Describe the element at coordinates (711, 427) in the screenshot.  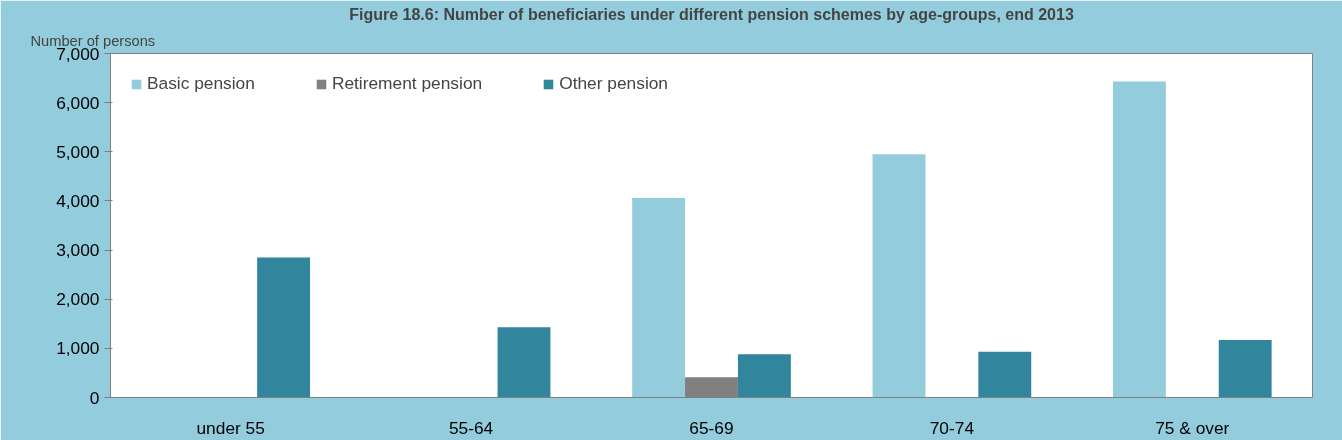
I see `x-tick-label: 65-69` at that location.